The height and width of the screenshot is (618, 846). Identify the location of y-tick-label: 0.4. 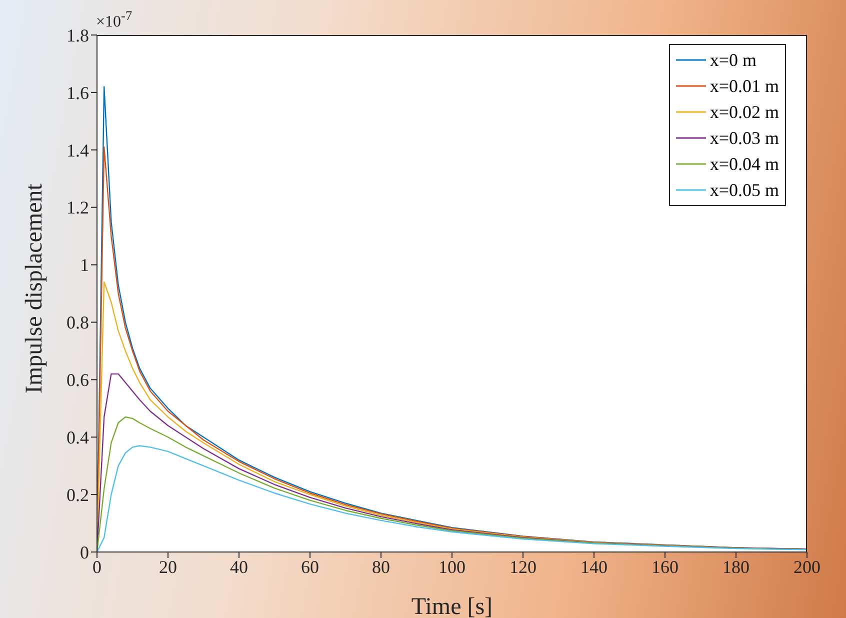
(77, 438).